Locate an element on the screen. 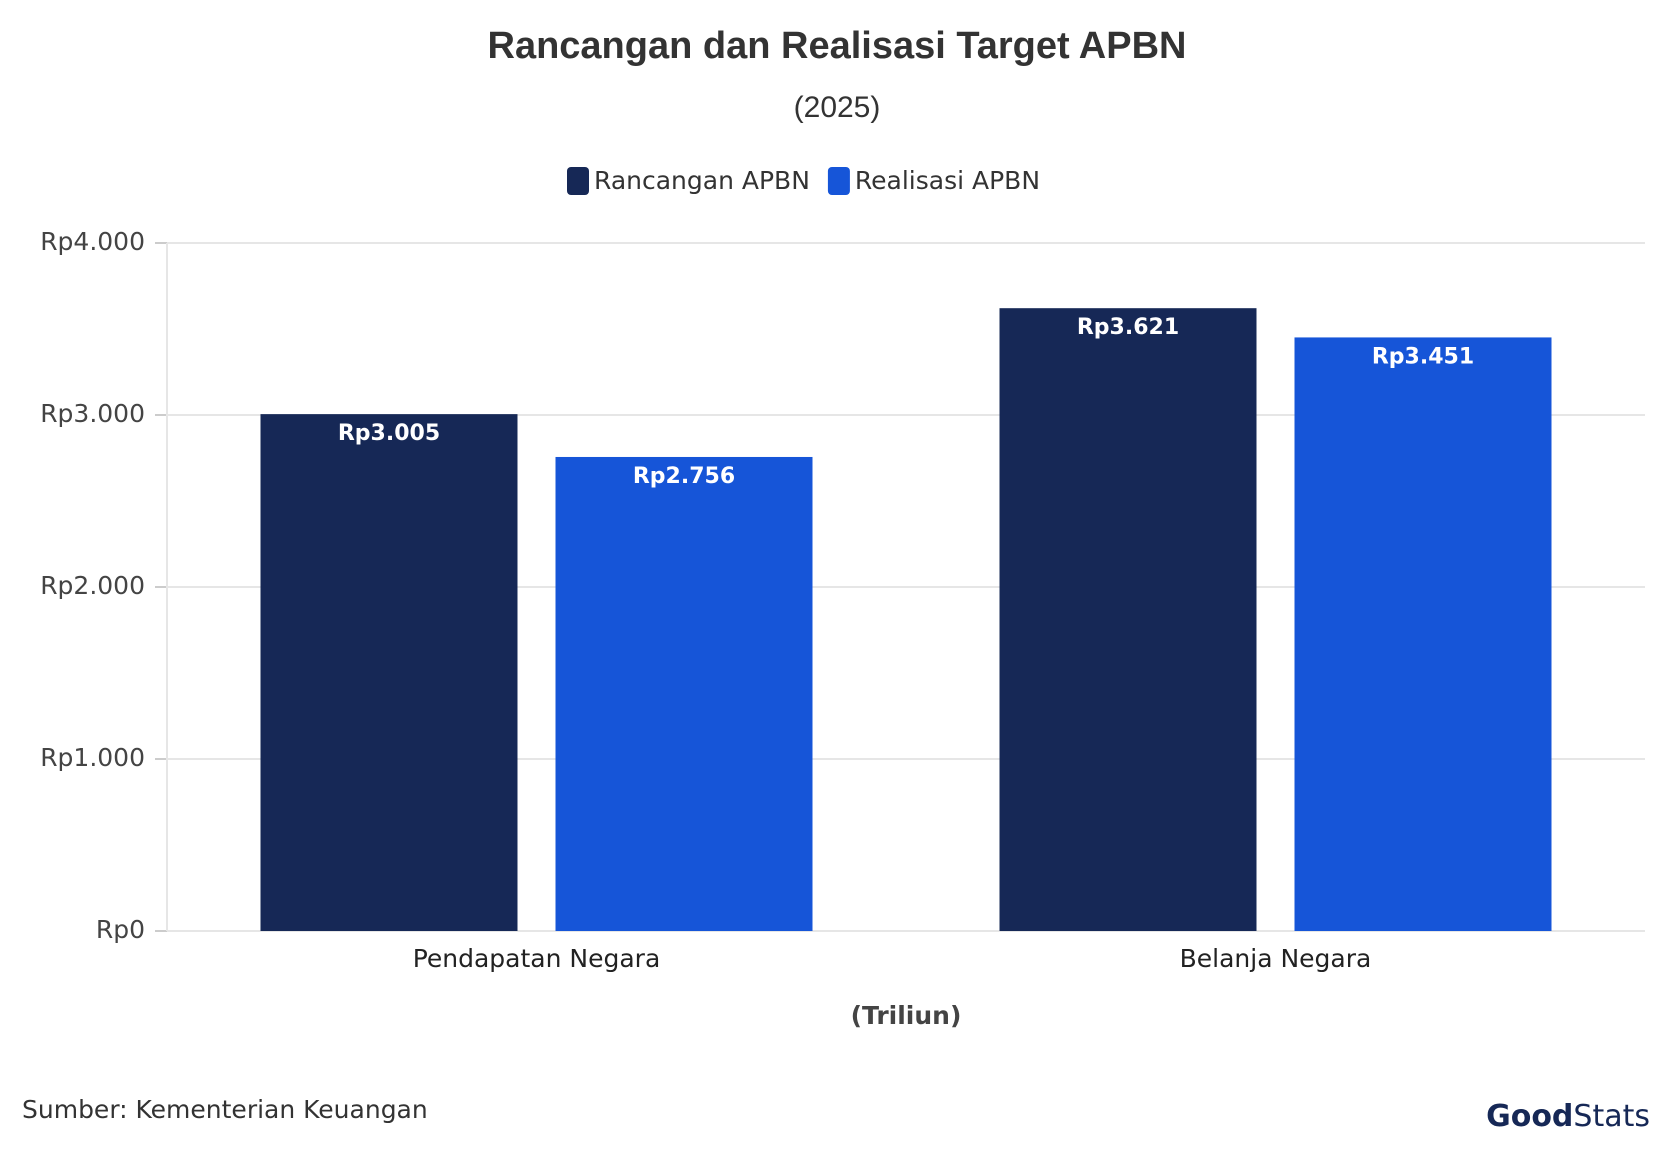 This screenshot has height=1150, width=1662. x-tick-label: Pendapatan Negara is located at coordinates (537, 958).